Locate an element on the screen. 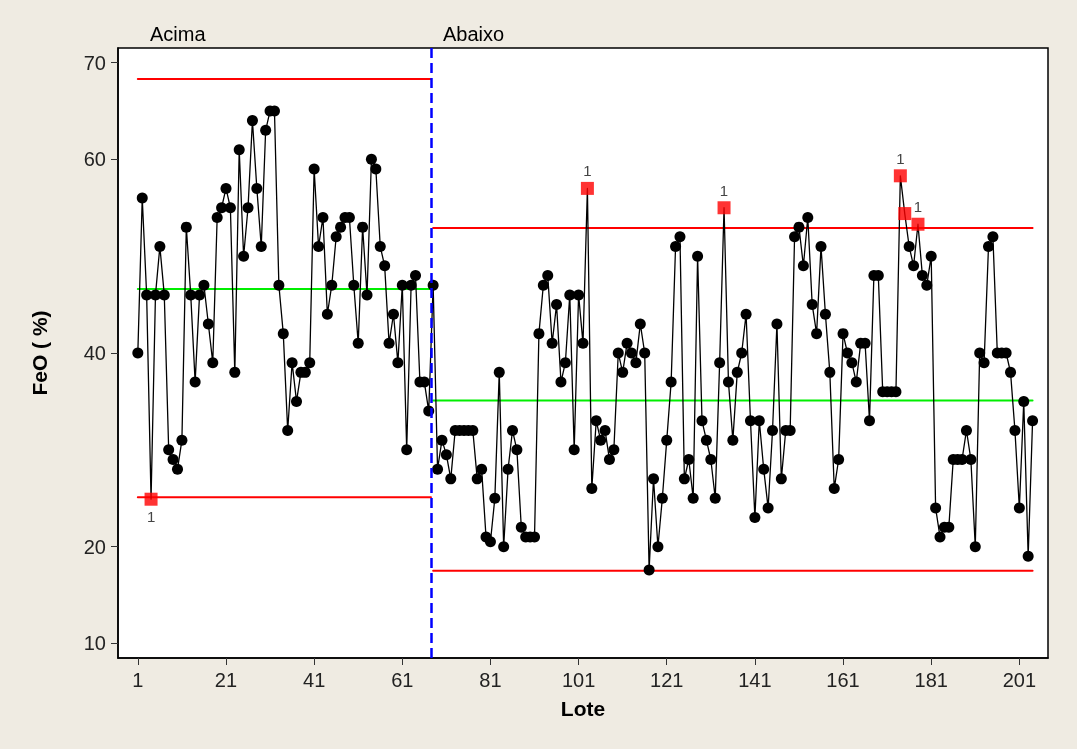 This screenshot has height=749, width=1077. x-axis-title: Lote is located at coordinates (583, 708).